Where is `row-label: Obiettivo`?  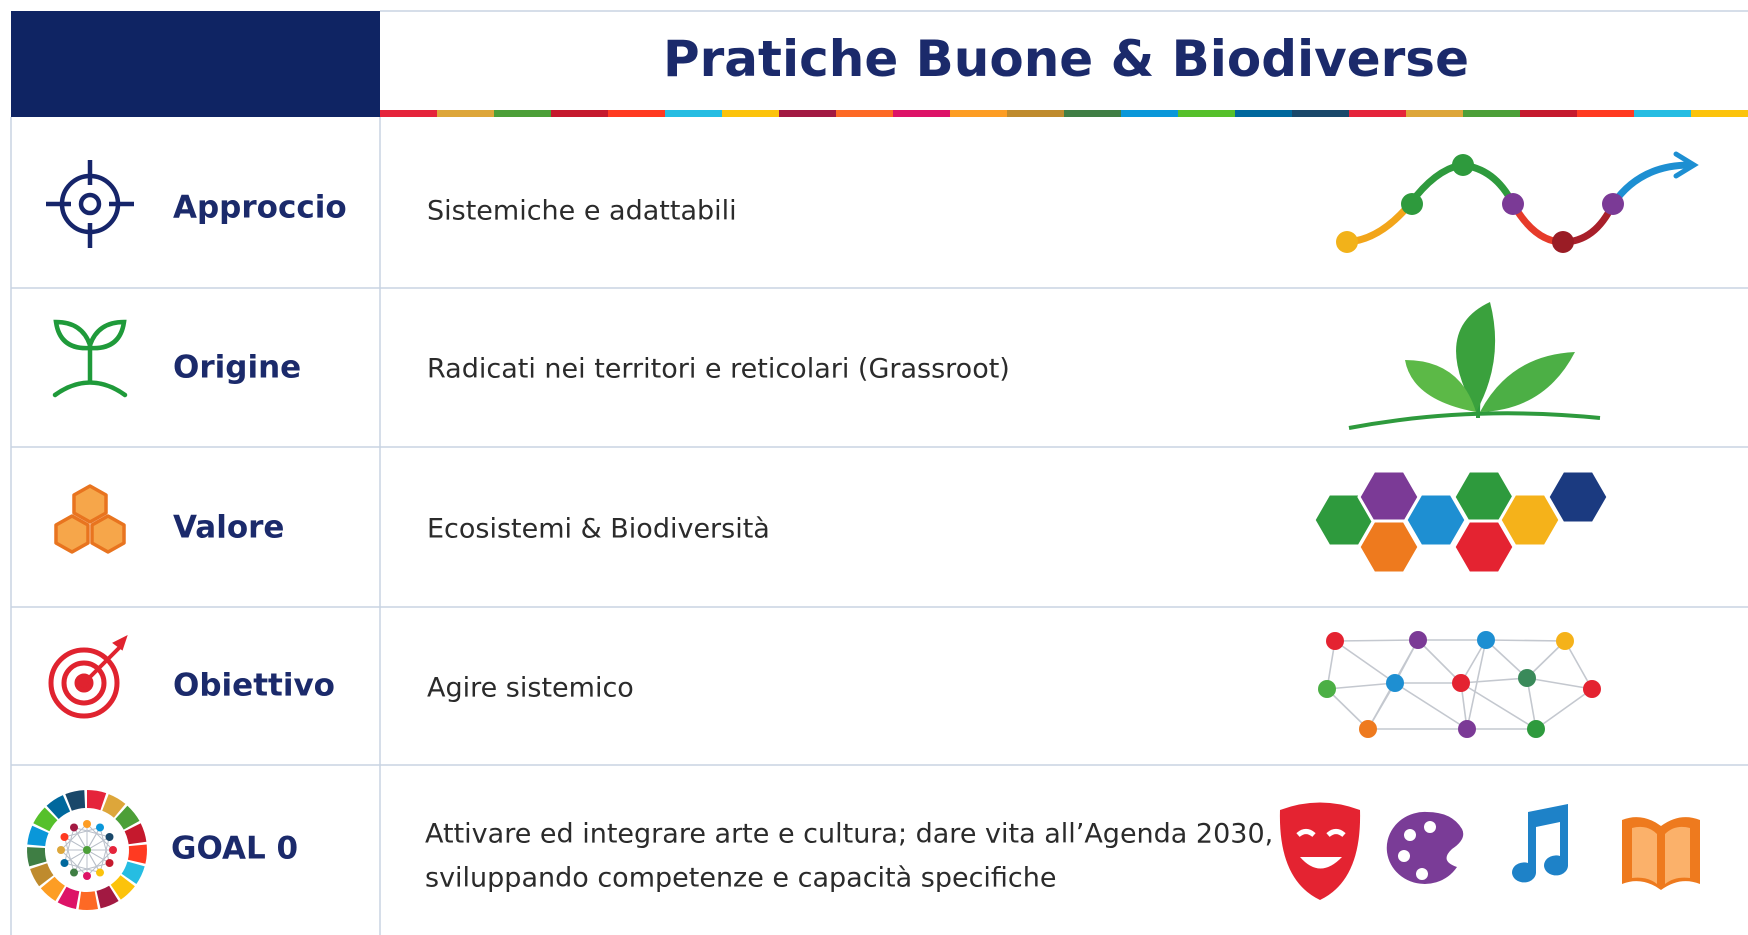 row-label: Obiettivo is located at coordinates (254, 686).